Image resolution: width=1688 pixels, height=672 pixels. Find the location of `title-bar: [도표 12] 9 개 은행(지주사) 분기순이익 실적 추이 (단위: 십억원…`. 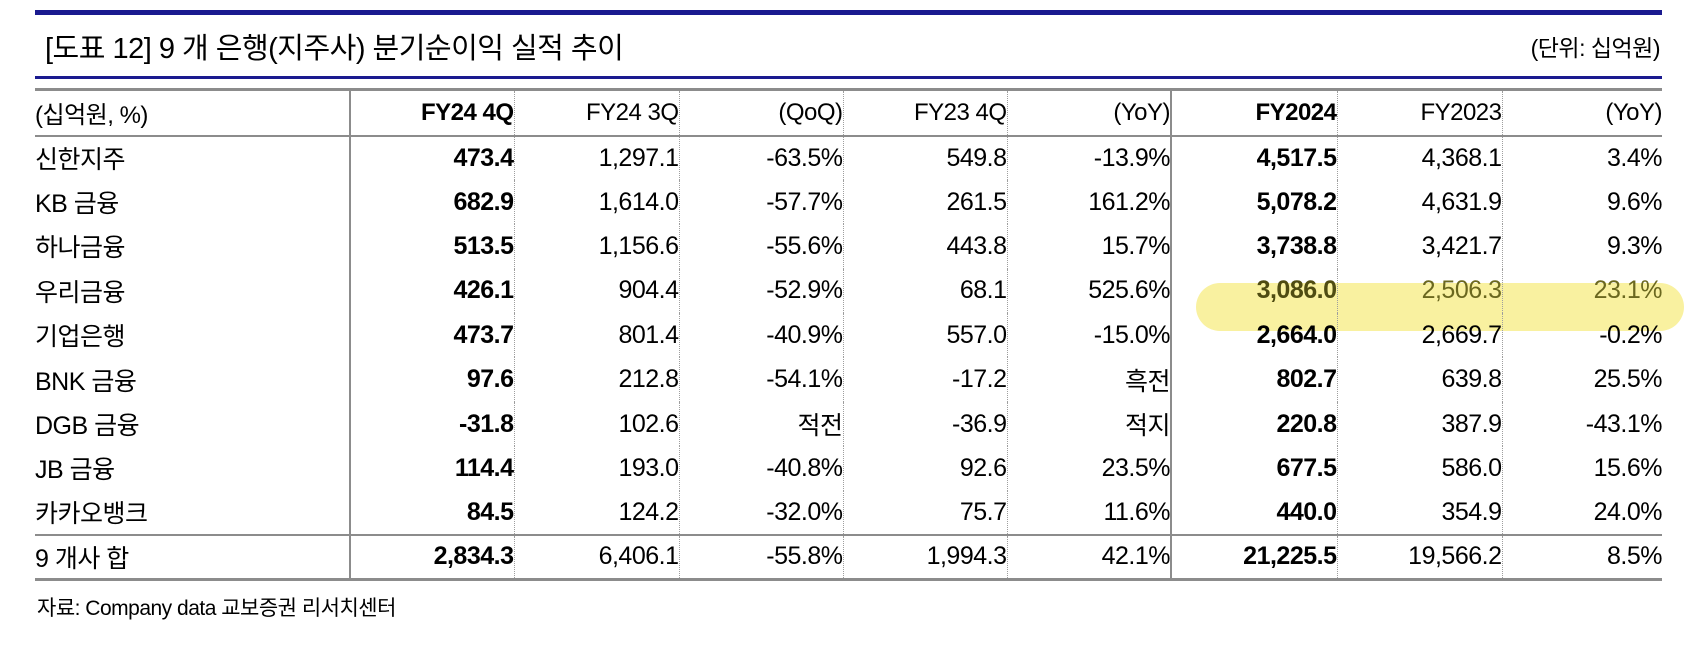

title-bar: [도표 12] 9 개 은행(지주사) 분기순이익 실적 추이 (단위: 십억원… is located at coordinates (848, 46).